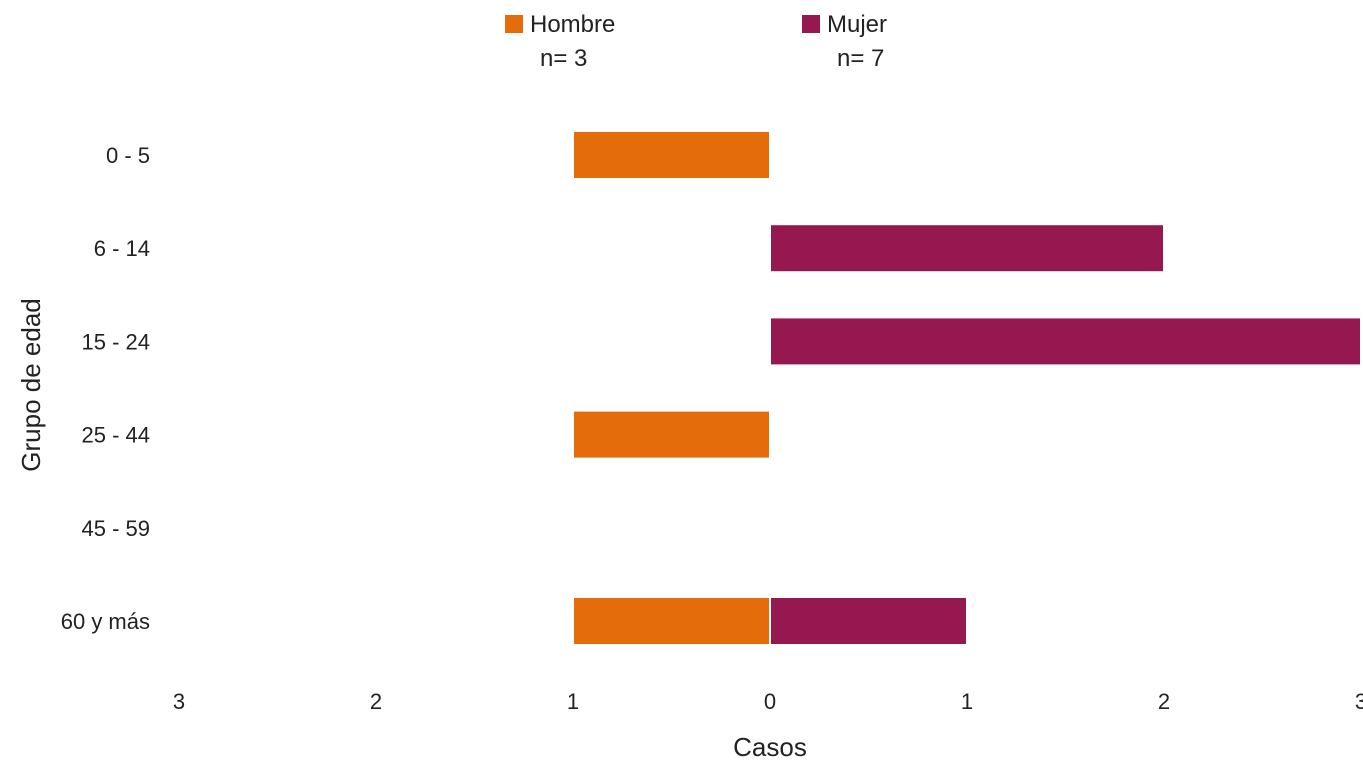 This screenshot has width=1363, height=760. I want to click on legend-swatch-mujer, so click(811, 24).